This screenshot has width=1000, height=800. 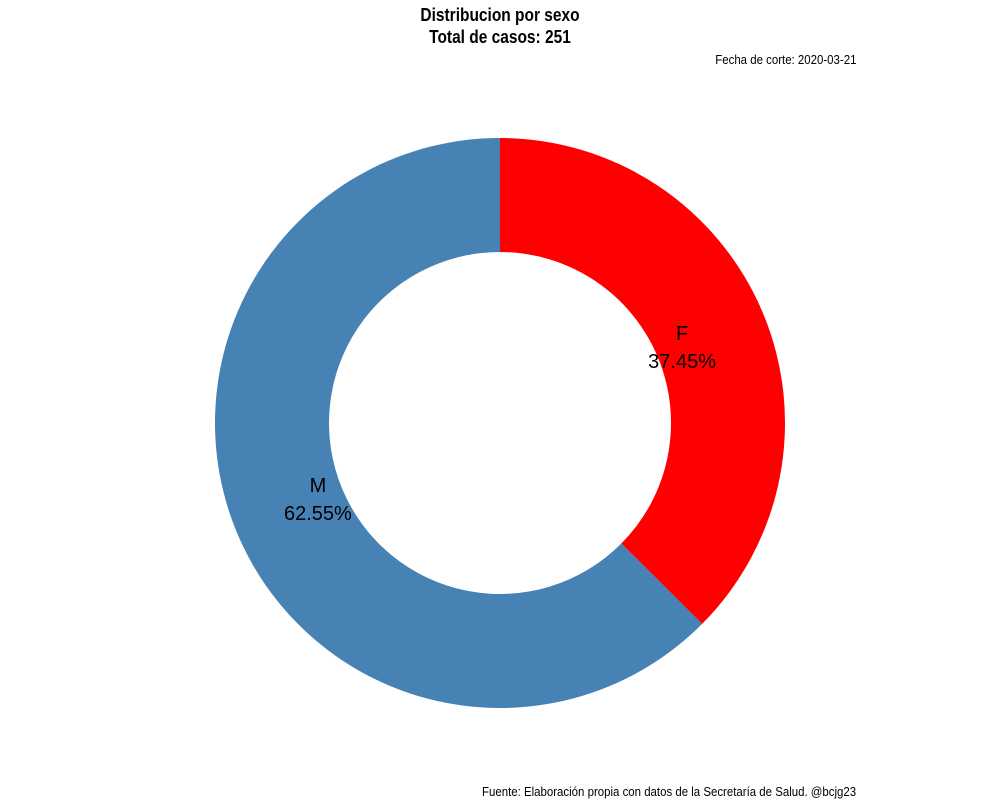 What do you see at coordinates (318, 514) in the screenshot?
I see `slice-percent-label: 62.55%` at bounding box center [318, 514].